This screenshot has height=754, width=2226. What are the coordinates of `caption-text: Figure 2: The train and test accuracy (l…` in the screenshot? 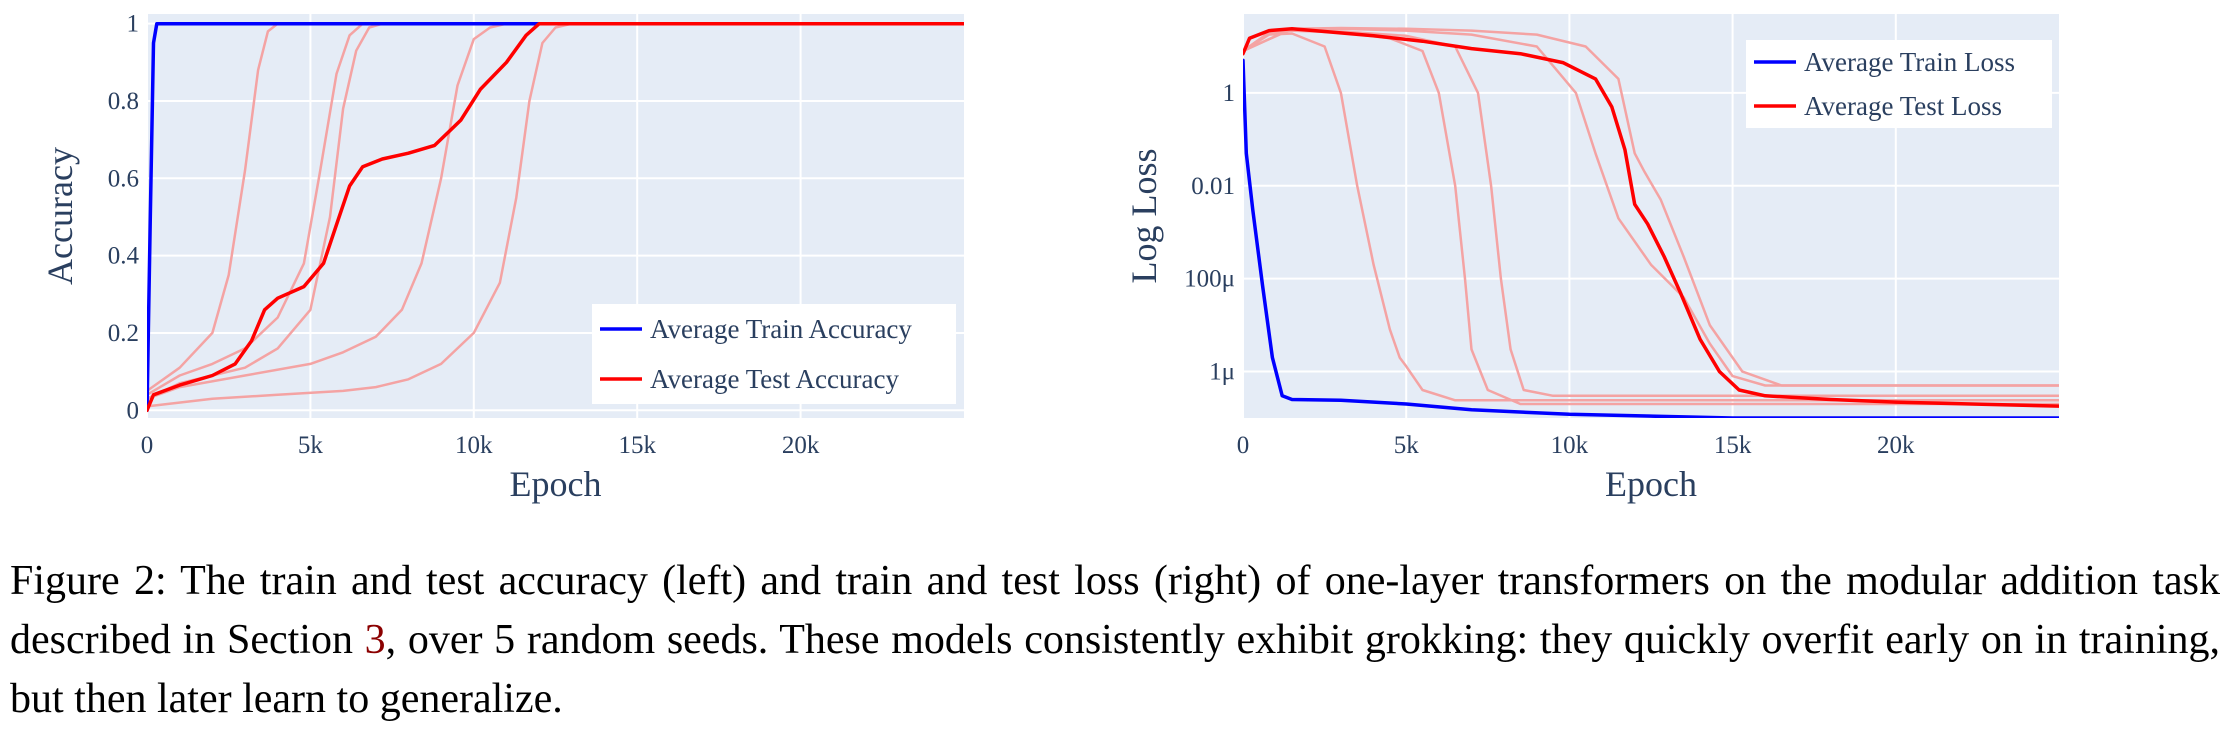 It's located at (1115, 610).